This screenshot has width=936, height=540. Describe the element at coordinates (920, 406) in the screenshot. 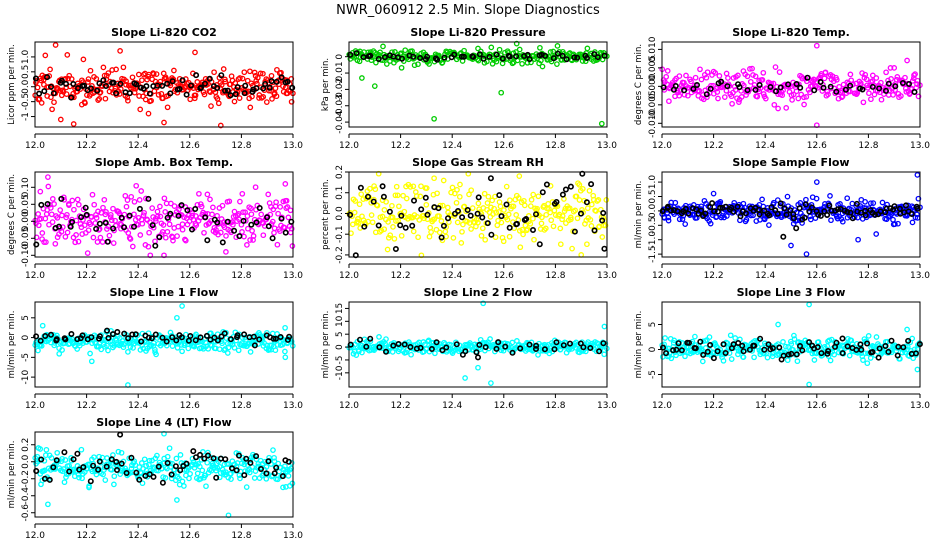

I see `panel-8-xtick-label: 13.0` at that location.